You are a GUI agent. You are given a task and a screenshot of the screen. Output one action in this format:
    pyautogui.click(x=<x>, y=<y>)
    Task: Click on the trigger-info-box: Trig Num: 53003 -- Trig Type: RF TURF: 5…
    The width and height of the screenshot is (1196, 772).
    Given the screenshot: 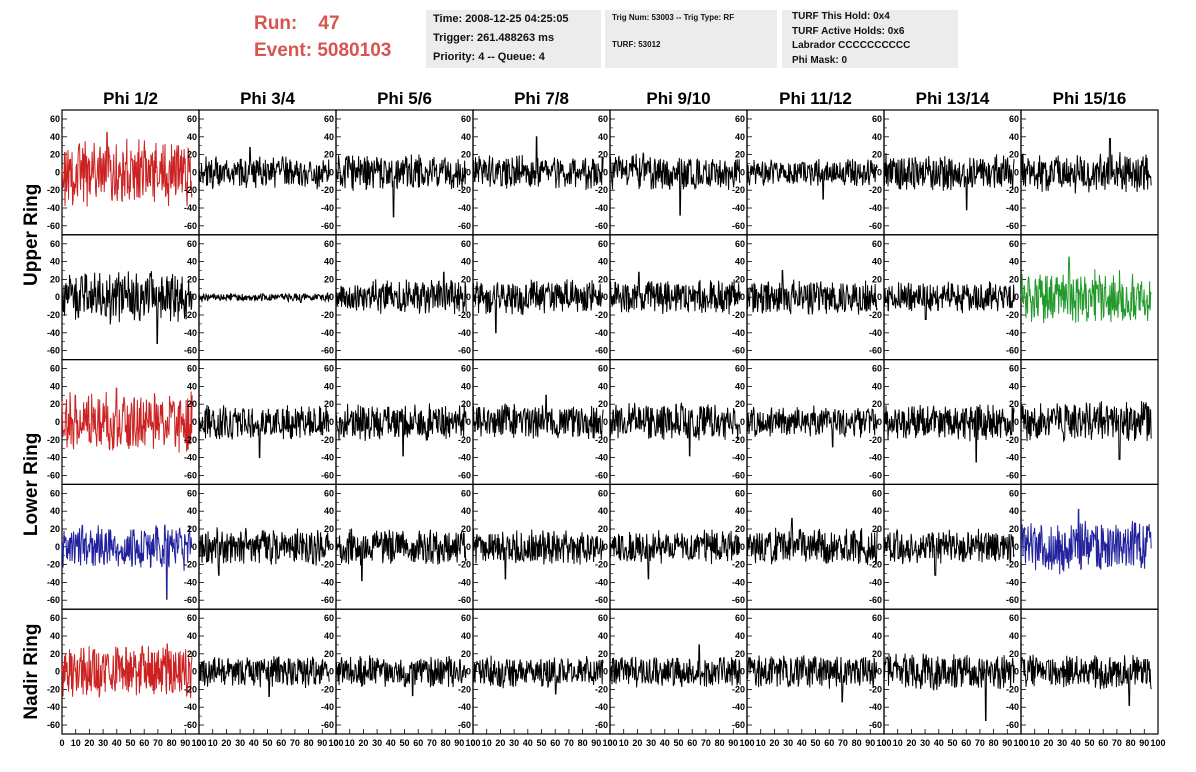 What is the action you would take?
    pyautogui.click(x=691, y=39)
    